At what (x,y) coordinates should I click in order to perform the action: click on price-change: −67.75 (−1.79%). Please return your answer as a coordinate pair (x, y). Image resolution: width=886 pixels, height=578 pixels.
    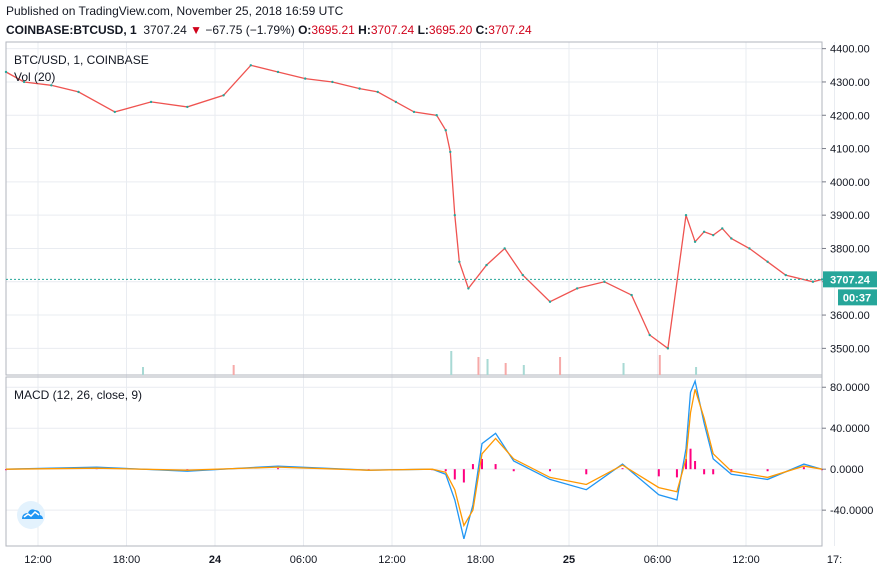
    Looking at the image, I should click on (250, 30).